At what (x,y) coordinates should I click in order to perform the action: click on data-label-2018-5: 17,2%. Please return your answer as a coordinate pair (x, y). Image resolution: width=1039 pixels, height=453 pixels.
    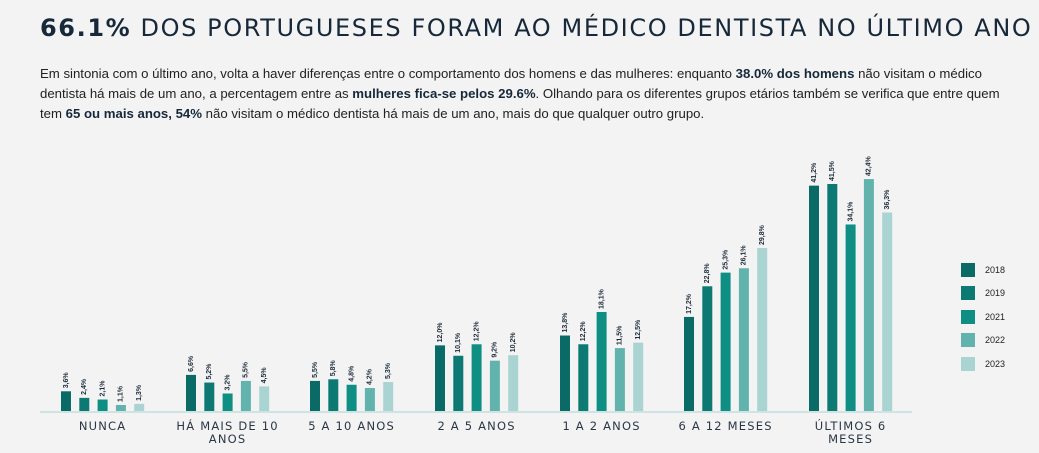
    Looking at the image, I should click on (689, 303).